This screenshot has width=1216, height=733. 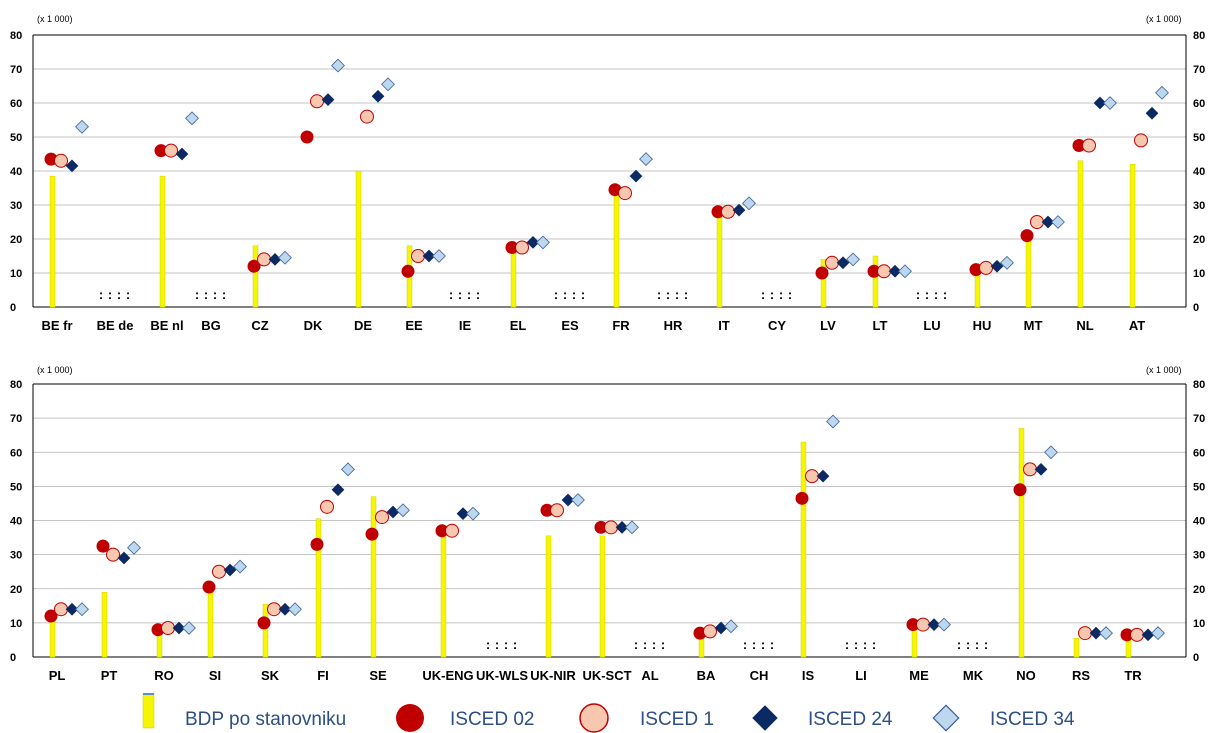 I want to click on category-label: IT, so click(x=724, y=325).